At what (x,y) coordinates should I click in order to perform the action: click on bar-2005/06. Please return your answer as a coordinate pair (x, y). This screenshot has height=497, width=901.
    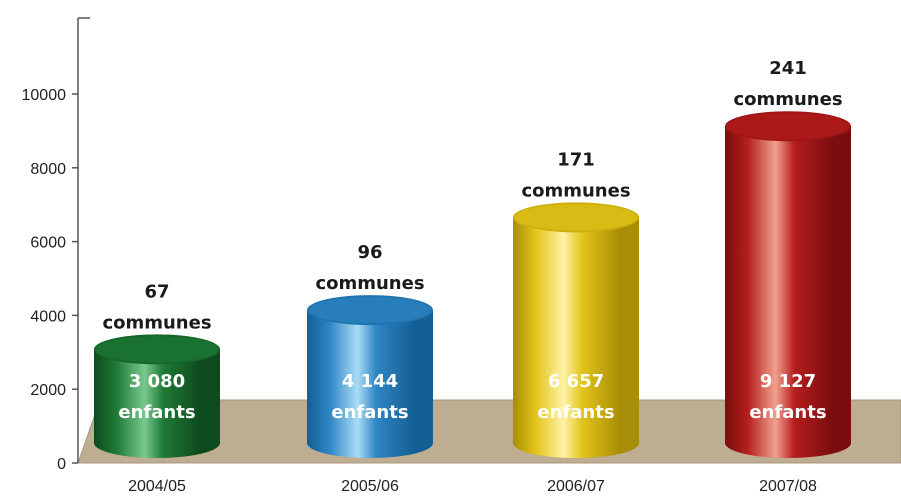
    Looking at the image, I should click on (370, 376).